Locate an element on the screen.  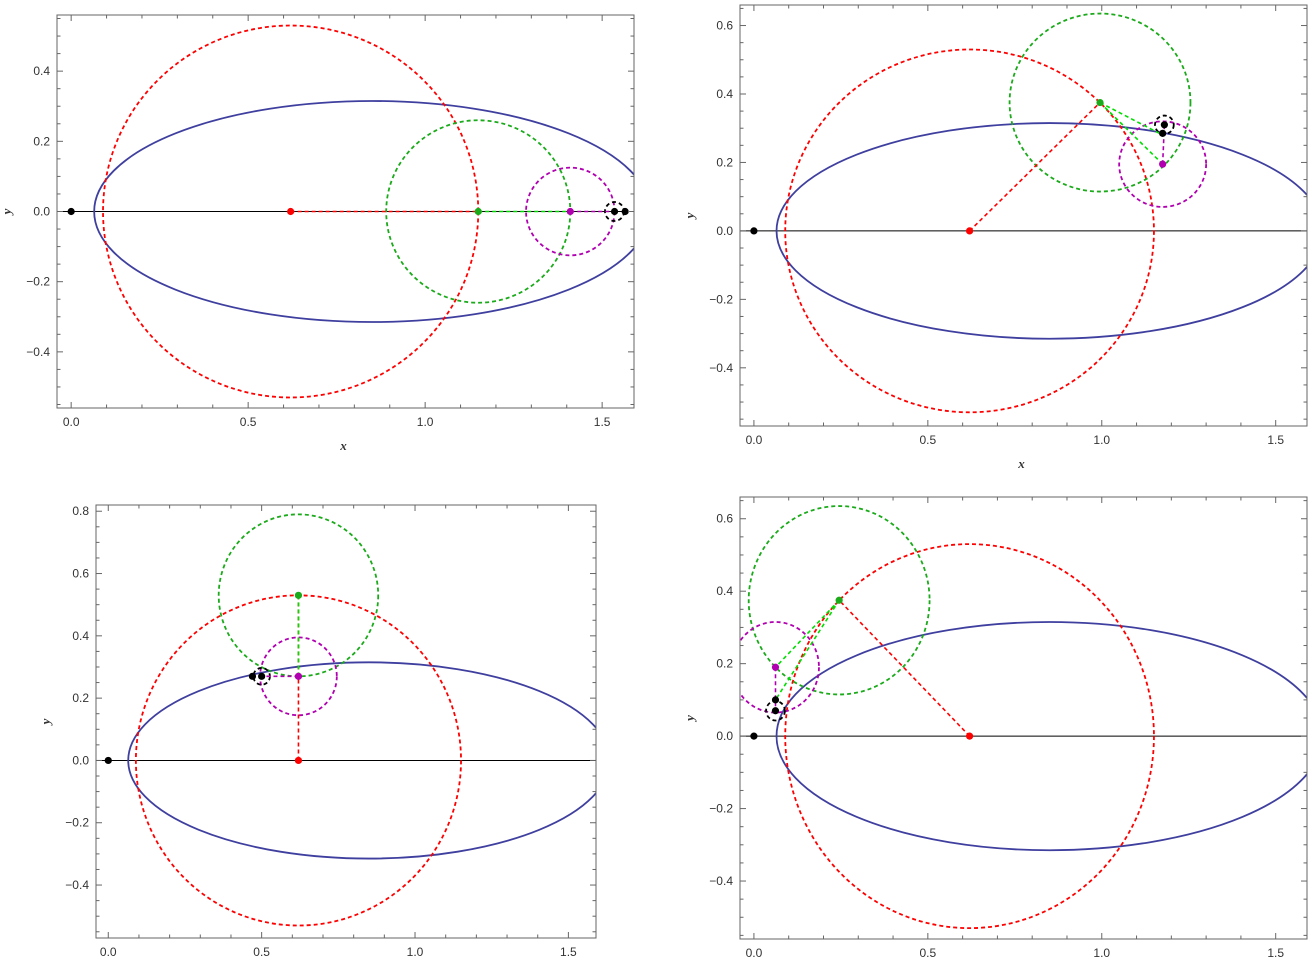
y-tick-label: 0.8 is located at coordinates (80, 511).